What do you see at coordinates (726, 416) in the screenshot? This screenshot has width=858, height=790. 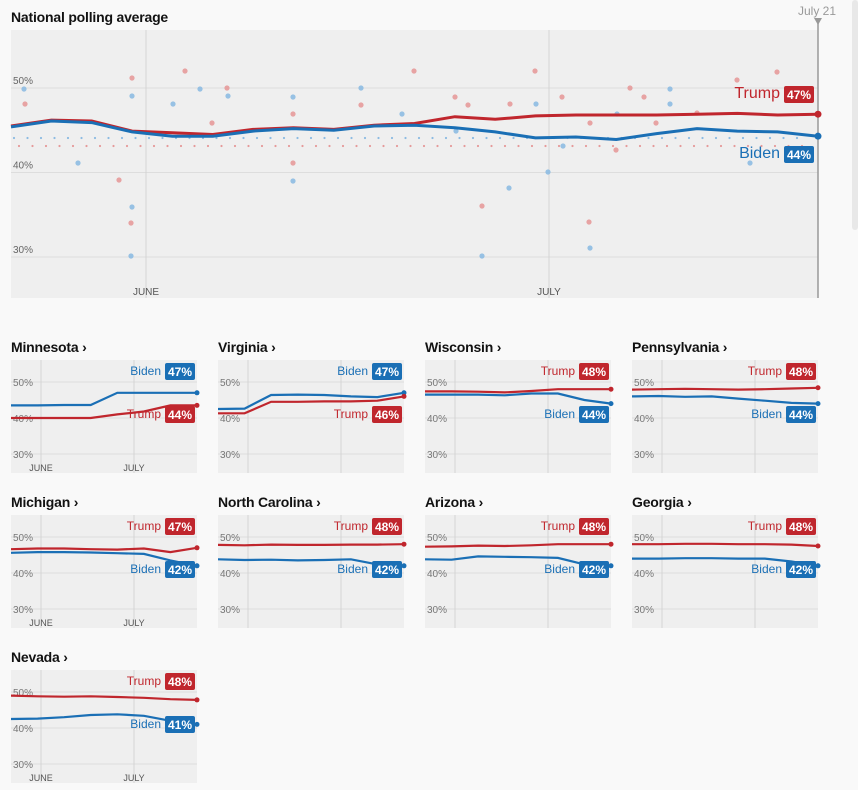 I see `state-chart: 50% 40% 30% 48% Trump 44% Biden` at bounding box center [726, 416].